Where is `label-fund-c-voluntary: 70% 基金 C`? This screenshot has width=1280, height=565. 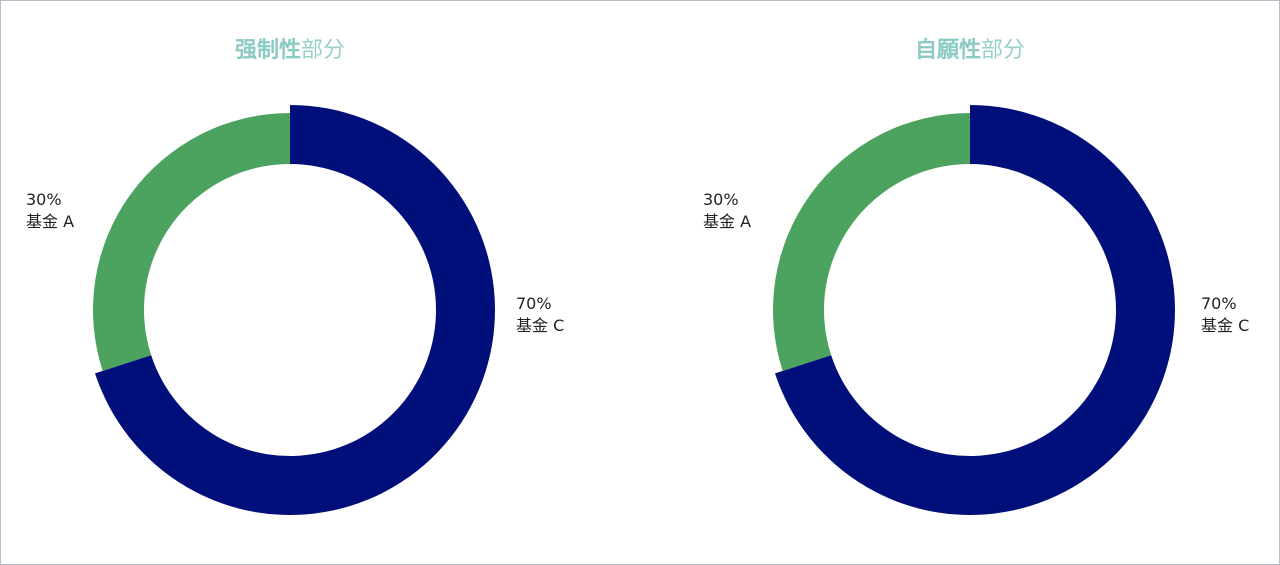
label-fund-c-voluntary: 70% 基金 C is located at coordinates (1225, 314).